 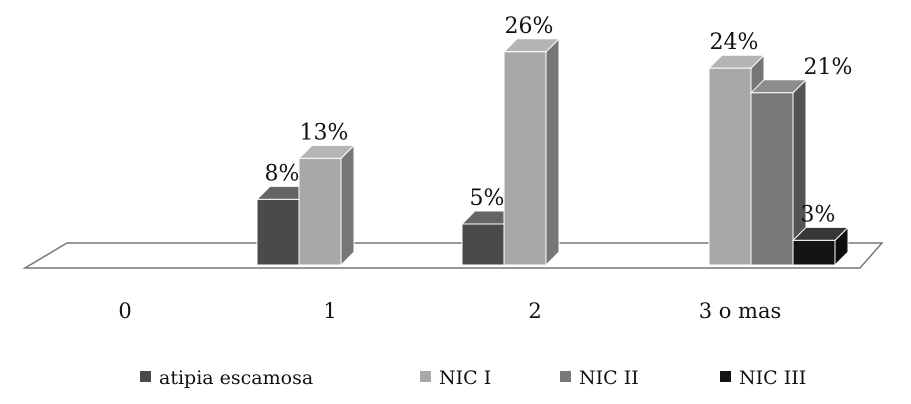 What do you see at coordinates (124, 311) in the screenshot?
I see `x-tick-label: 0` at bounding box center [124, 311].